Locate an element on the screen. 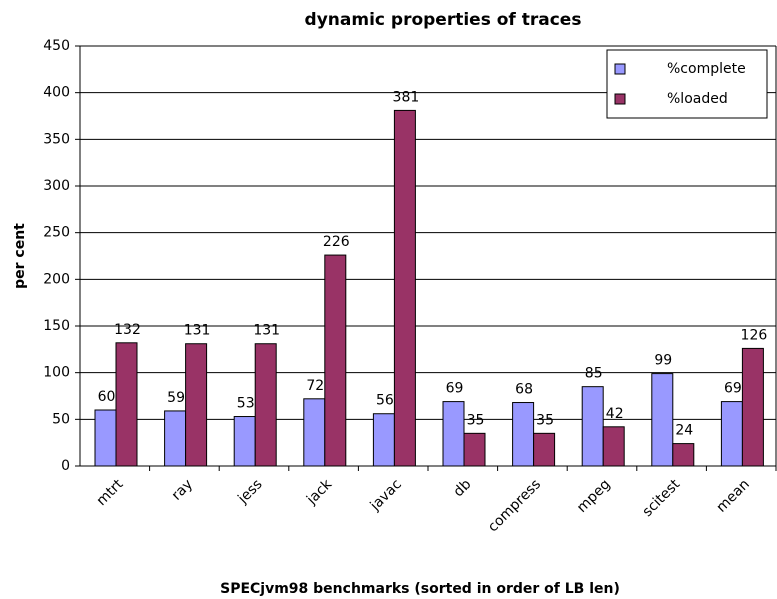 The height and width of the screenshot is (599, 777). x-tick-label: jess is located at coordinates (249, 491).